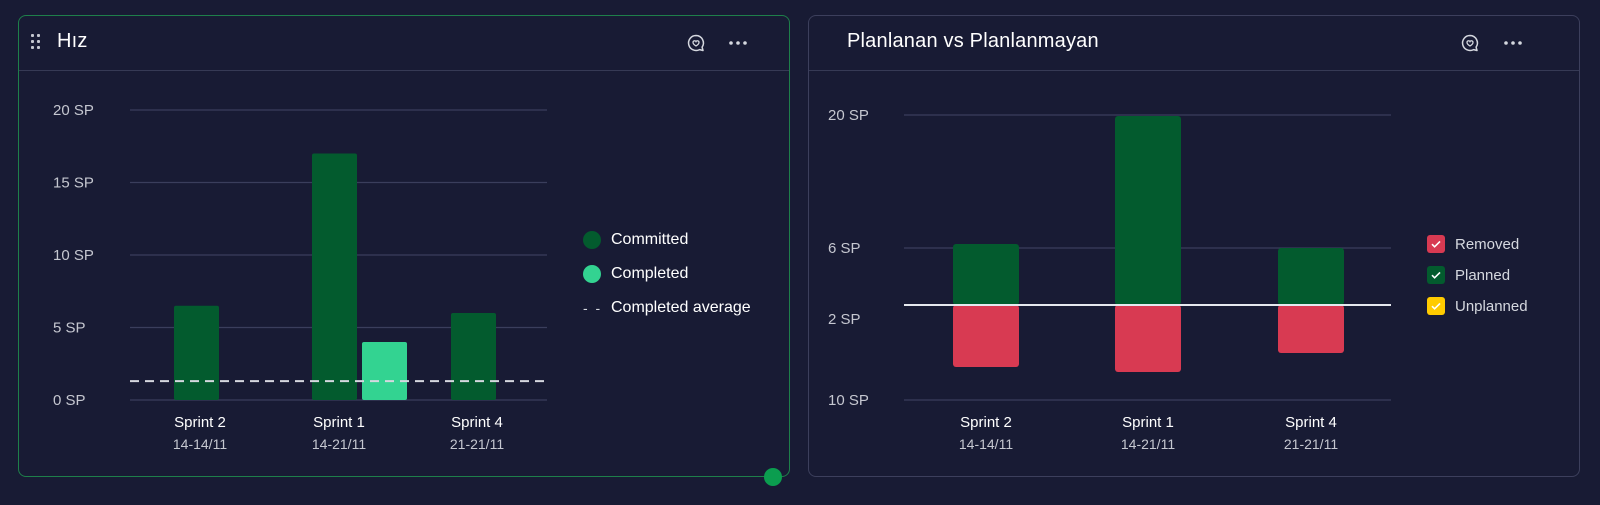 This screenshot has width=1600, height=505. What do you see at coordinates (72, 41) in the screenshot?
I see `widget-title: Hız` at bounding box center [72, 41].